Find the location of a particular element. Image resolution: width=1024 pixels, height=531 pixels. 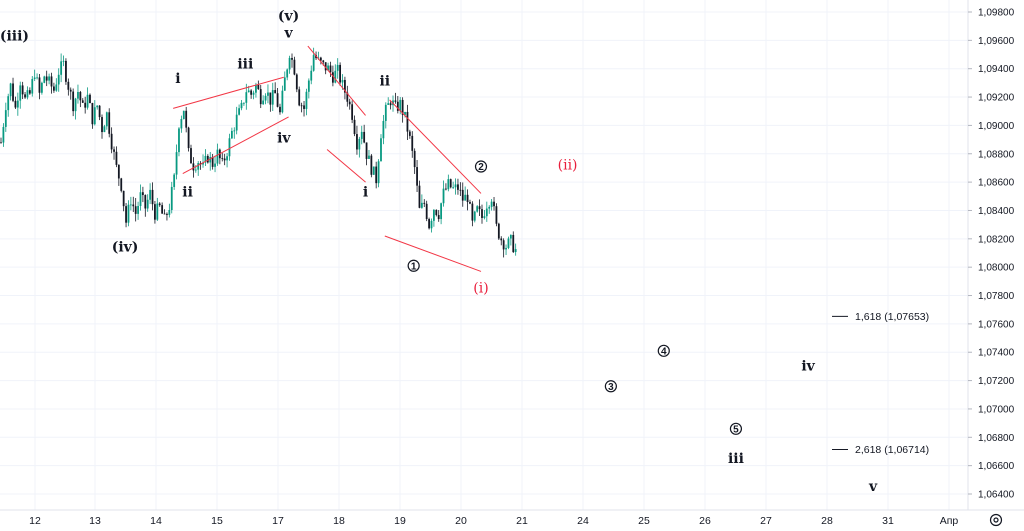

x-tick-label: 25 is located at coordinates (644, 521).